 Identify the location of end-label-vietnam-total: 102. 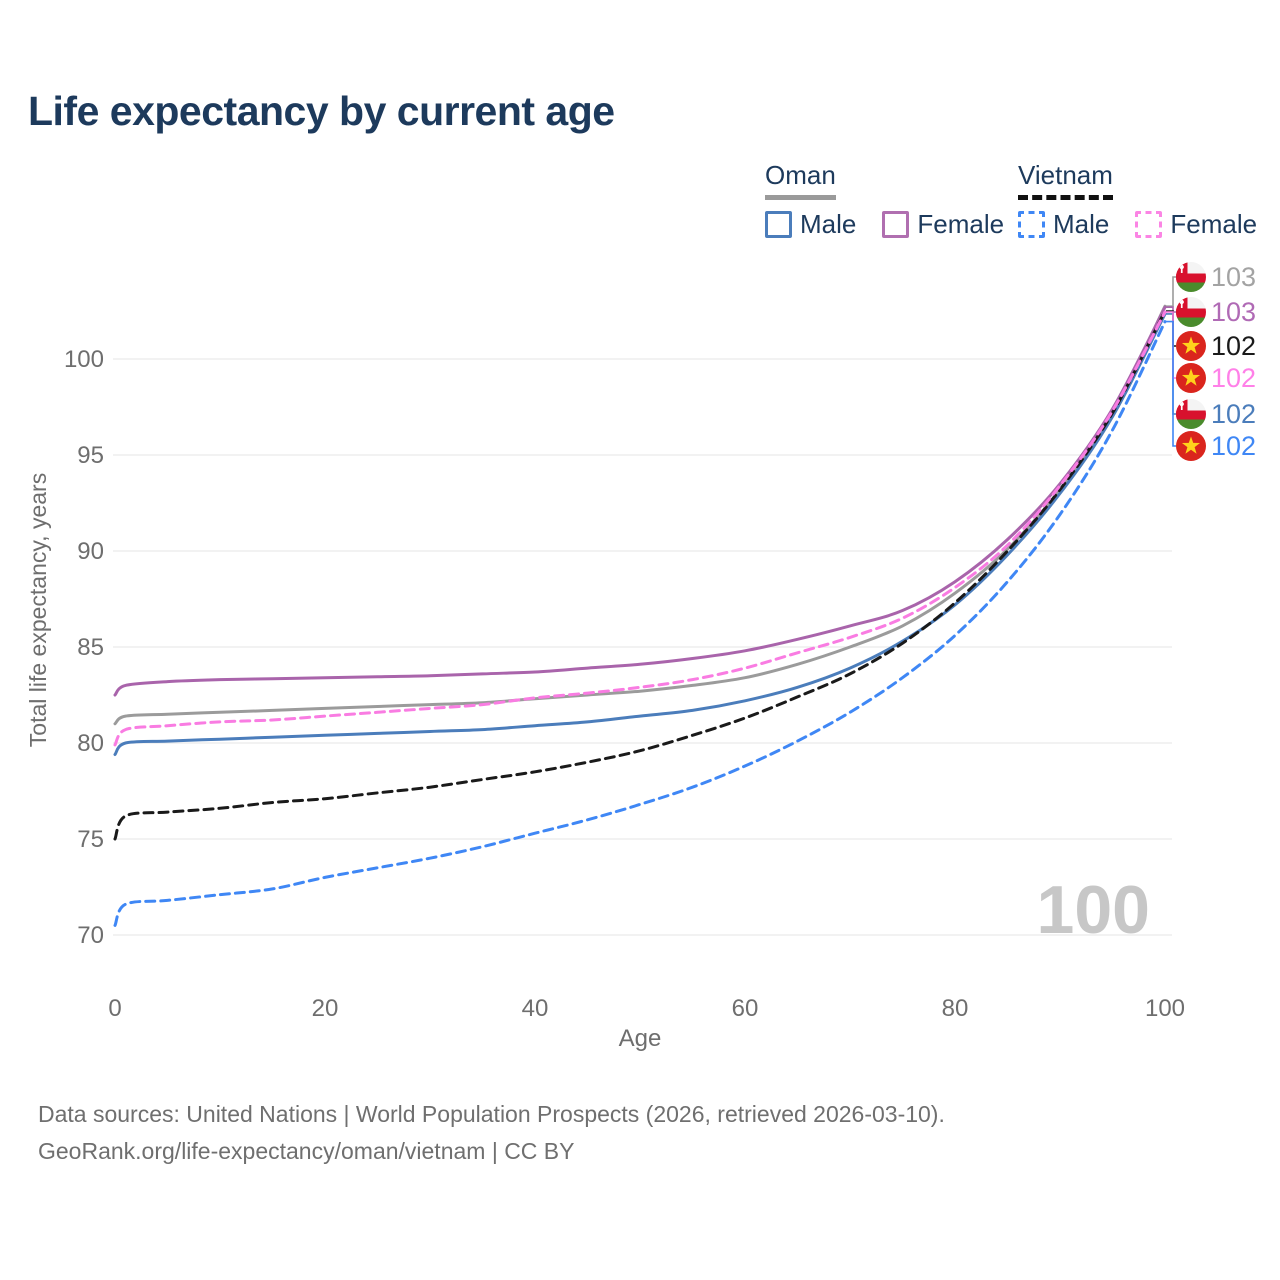
(1233, 346).